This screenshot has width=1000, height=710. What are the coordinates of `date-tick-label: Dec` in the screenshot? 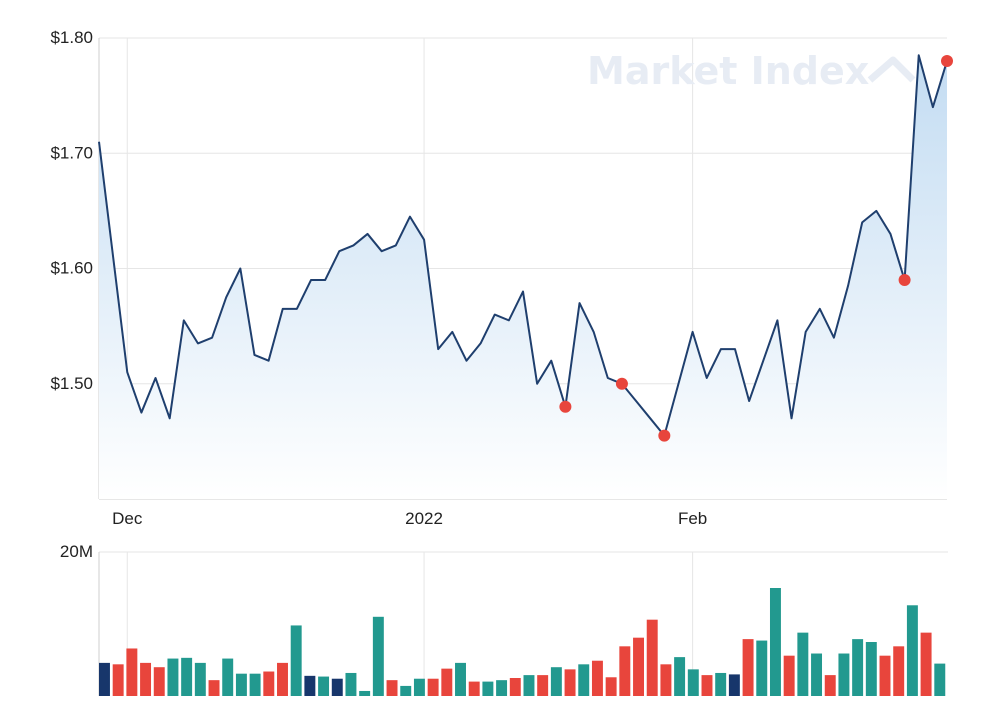 It's located at (127, 518).